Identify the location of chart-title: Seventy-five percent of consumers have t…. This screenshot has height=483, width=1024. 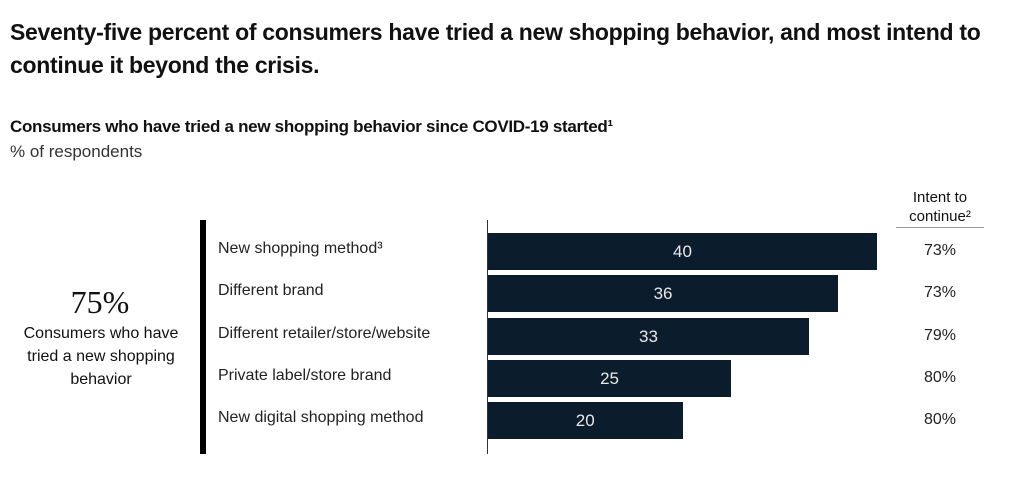
(495, 48).